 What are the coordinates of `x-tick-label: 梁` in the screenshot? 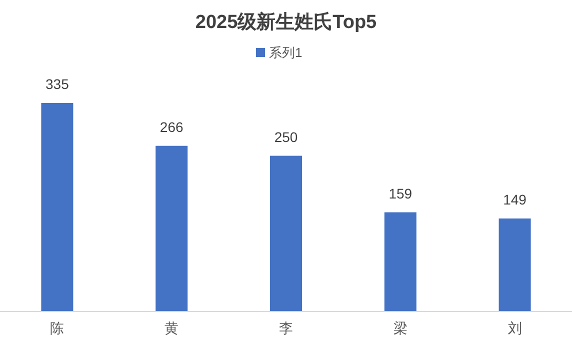 It's located at (400, 328).